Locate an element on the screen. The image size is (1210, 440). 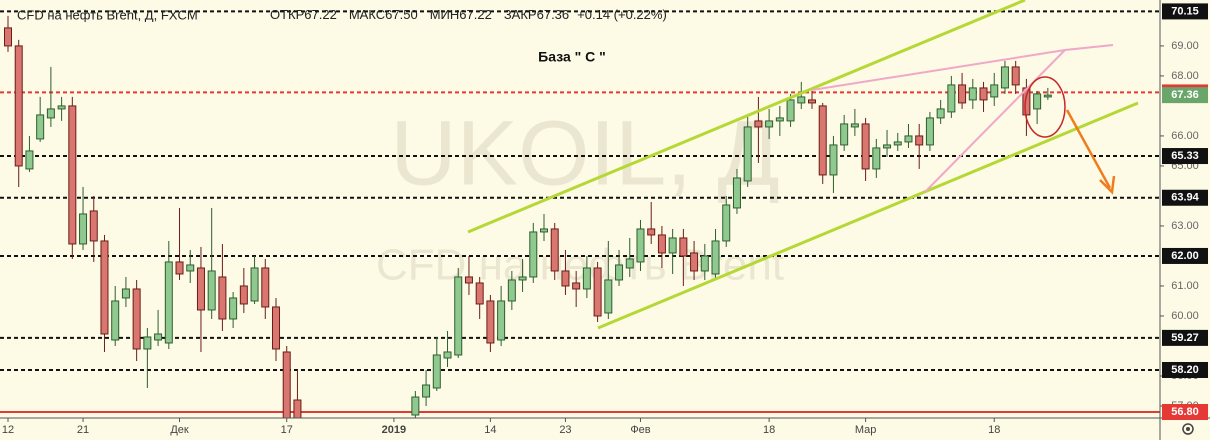
y-tick-label: 69.00 is located at coordinates (1185, 46).